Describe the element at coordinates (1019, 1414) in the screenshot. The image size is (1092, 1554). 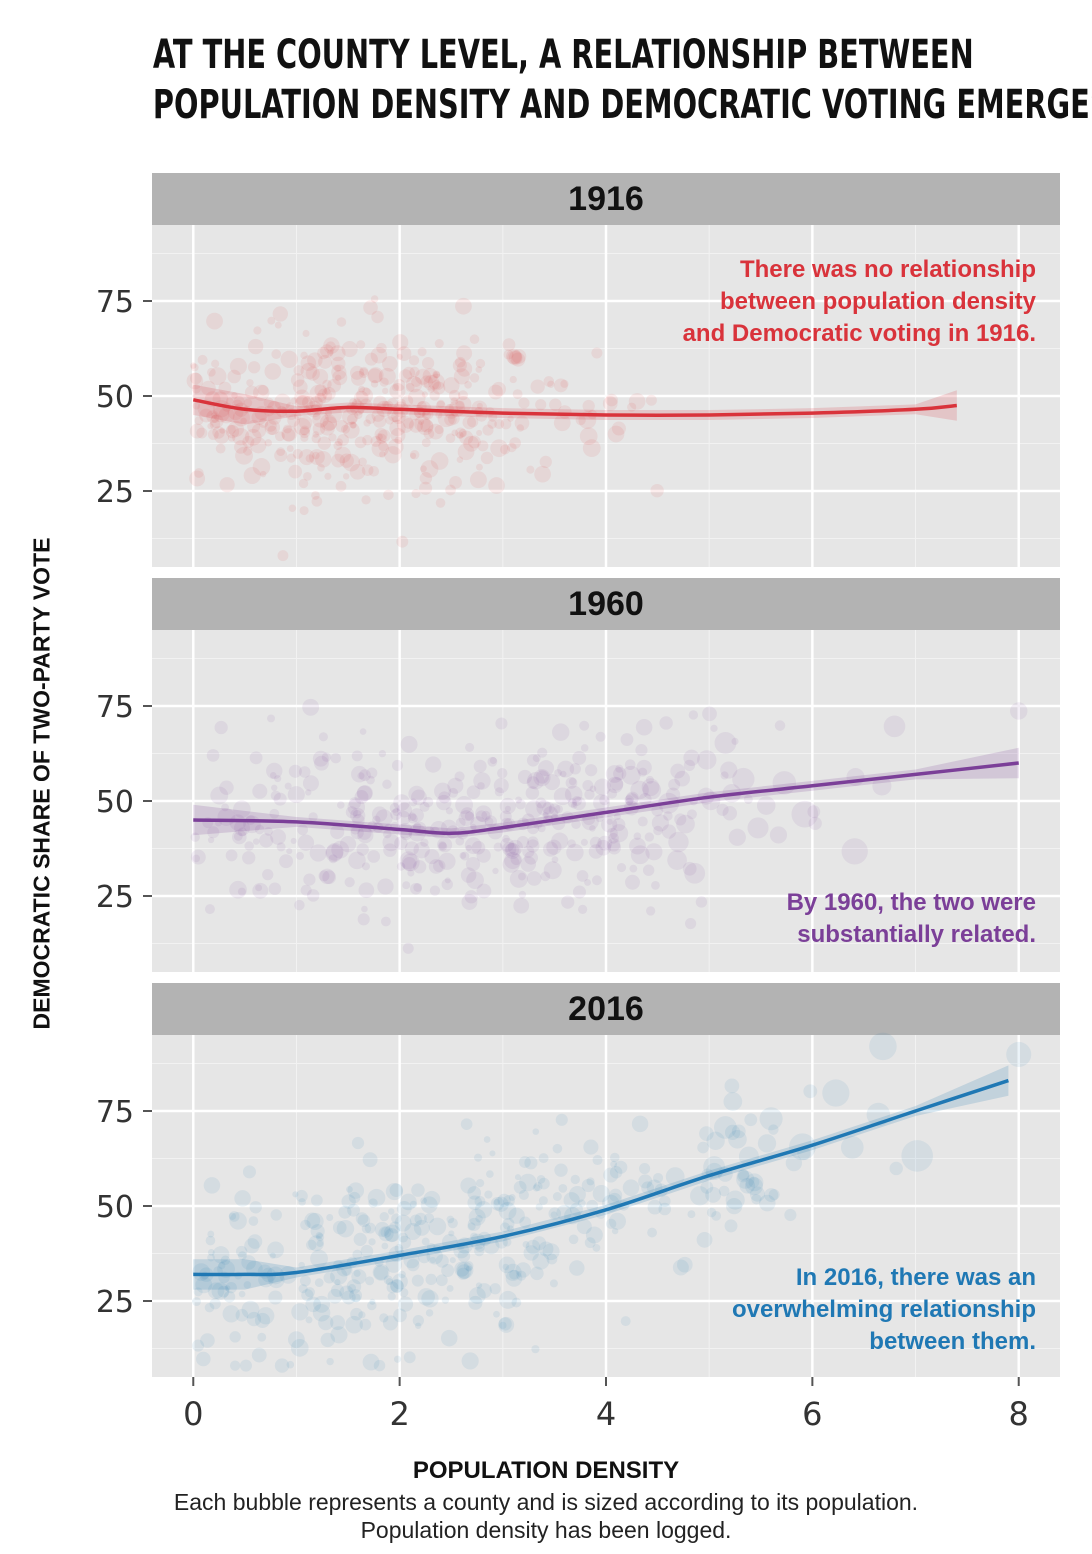
I see `x-tick-label: 8` at that location.